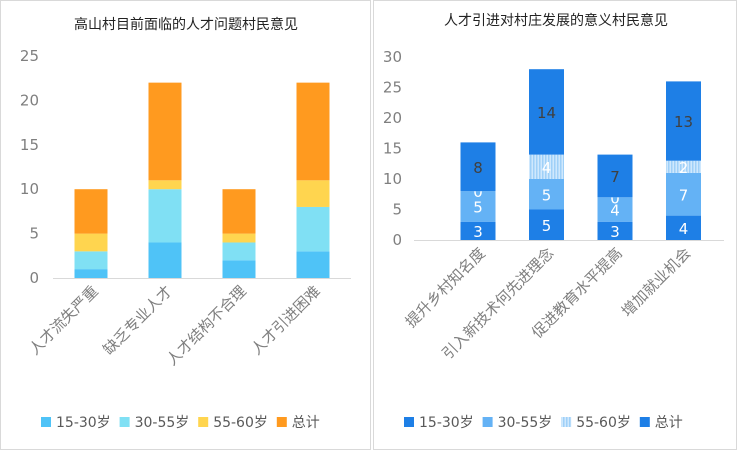 Image resolution: width=737 pixels, height=452 pixels. Describe the element at coordinates (656, 282) in the screenshot. I see `x-category-label: 增加就业机会` at that location.